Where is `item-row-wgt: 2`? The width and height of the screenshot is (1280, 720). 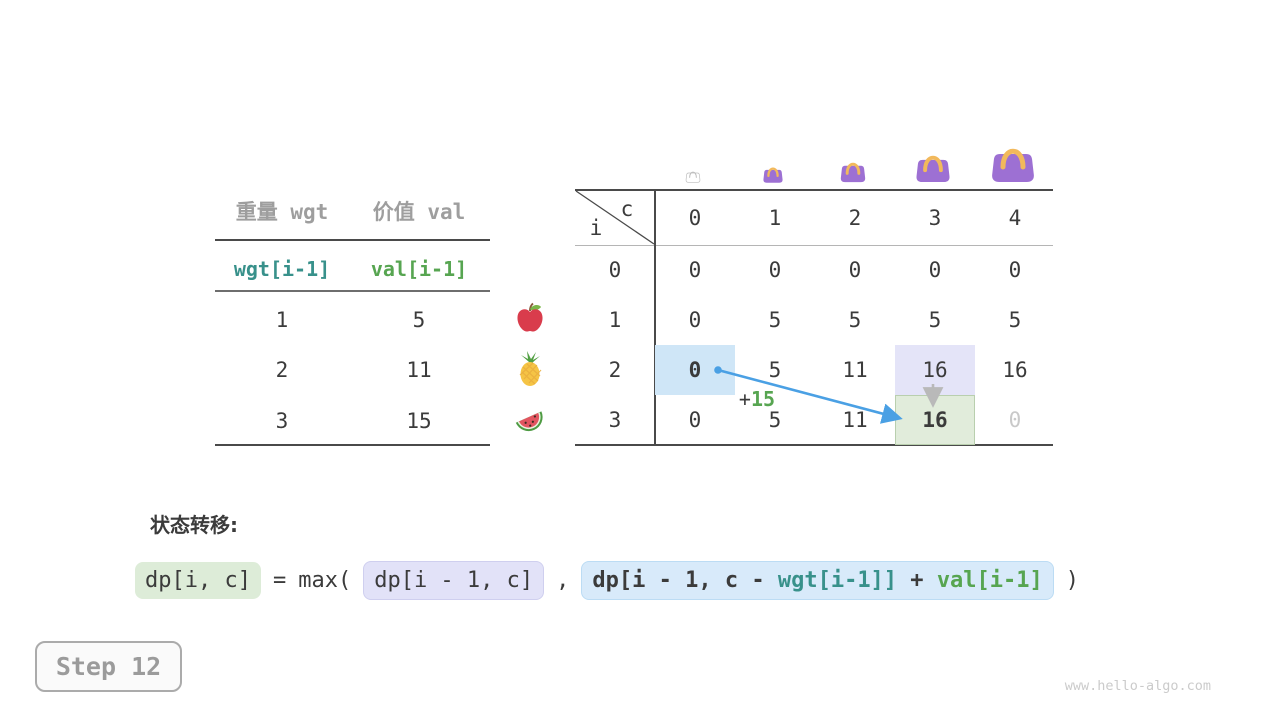 item-row-wgt: 2 is located at coordinates (282, 370).